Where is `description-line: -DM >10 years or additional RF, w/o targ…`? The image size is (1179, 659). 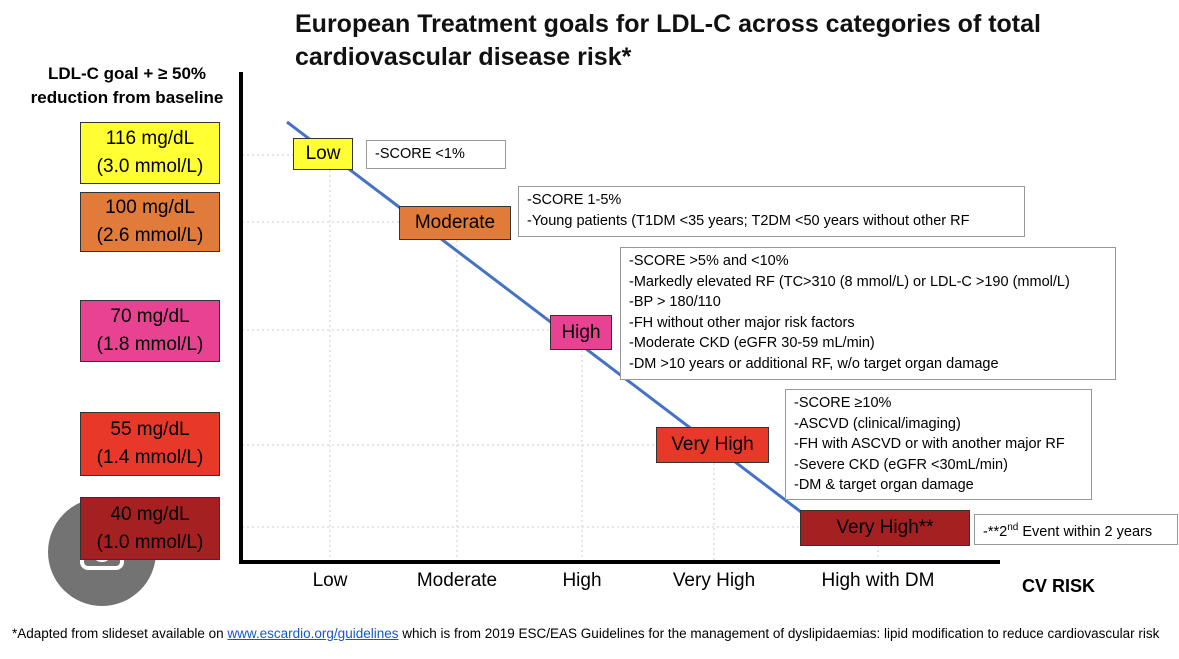
description-line: -DM >10 years or additional RF, w/o targ… is located at coordinates (814, 363).